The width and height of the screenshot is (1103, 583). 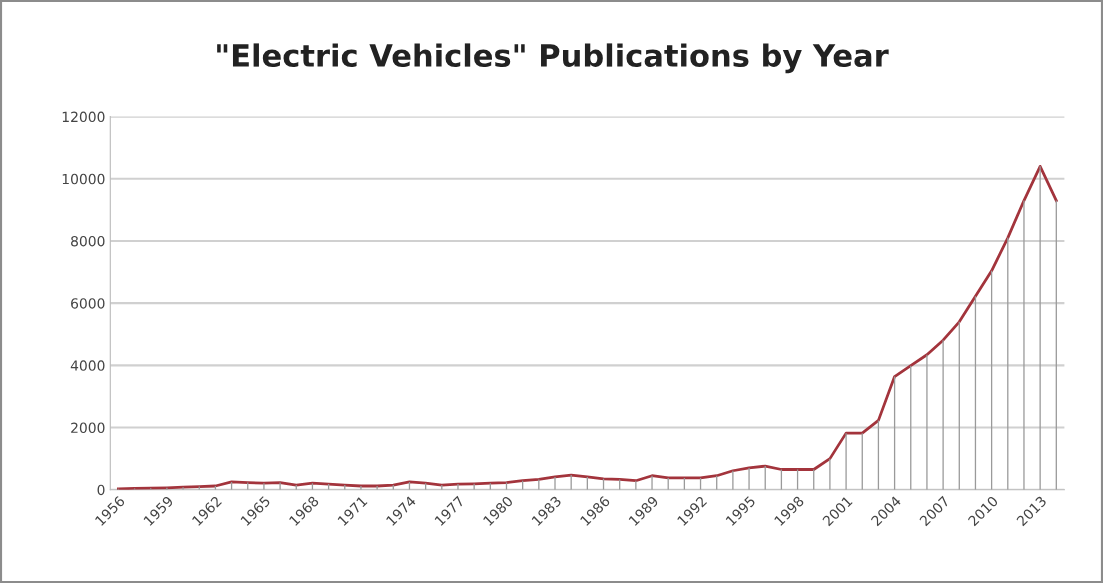 I want to click on y-tick-label: 4000, so click(x=87, y=365).